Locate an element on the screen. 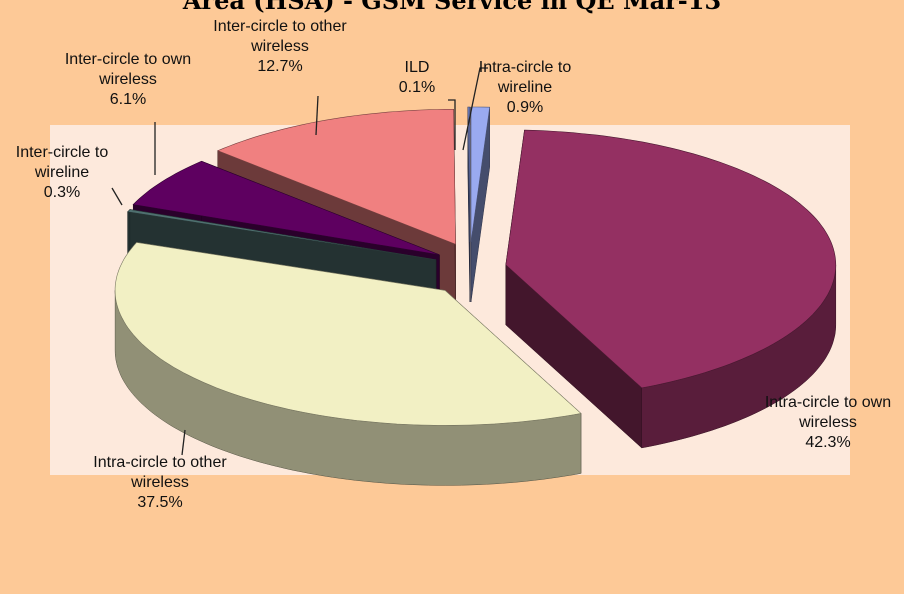  slice-value: 0.9% is located at coordinates (525, 107).